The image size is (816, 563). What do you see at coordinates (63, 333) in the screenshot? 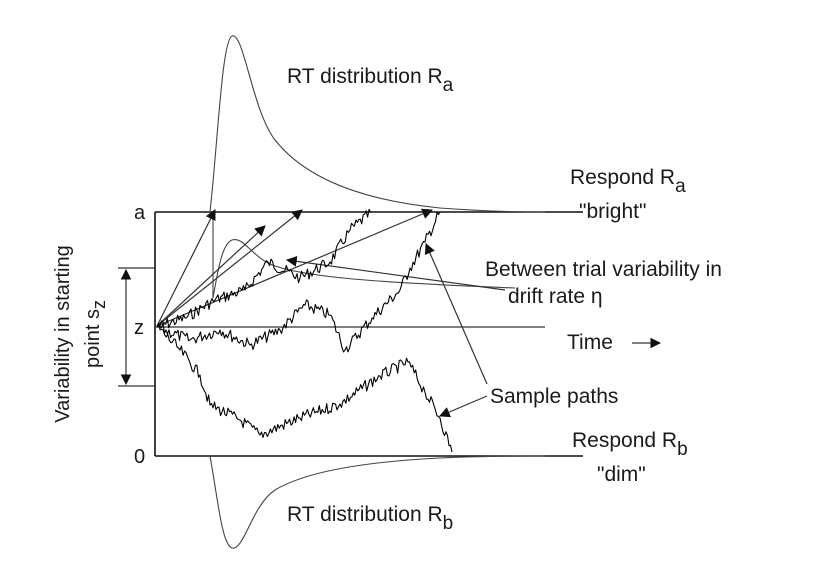
I see `y-axis-label-line1: Variability in starting` at bounding box center [63, 333].